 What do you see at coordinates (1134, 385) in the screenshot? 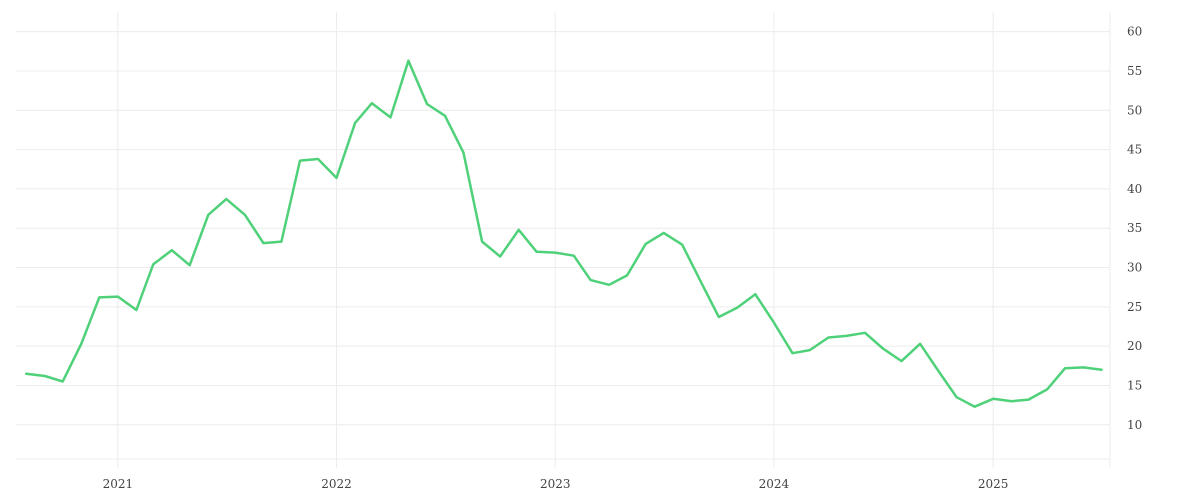
I see `y-tick-label: 15` at bounding box center [1134, 385].